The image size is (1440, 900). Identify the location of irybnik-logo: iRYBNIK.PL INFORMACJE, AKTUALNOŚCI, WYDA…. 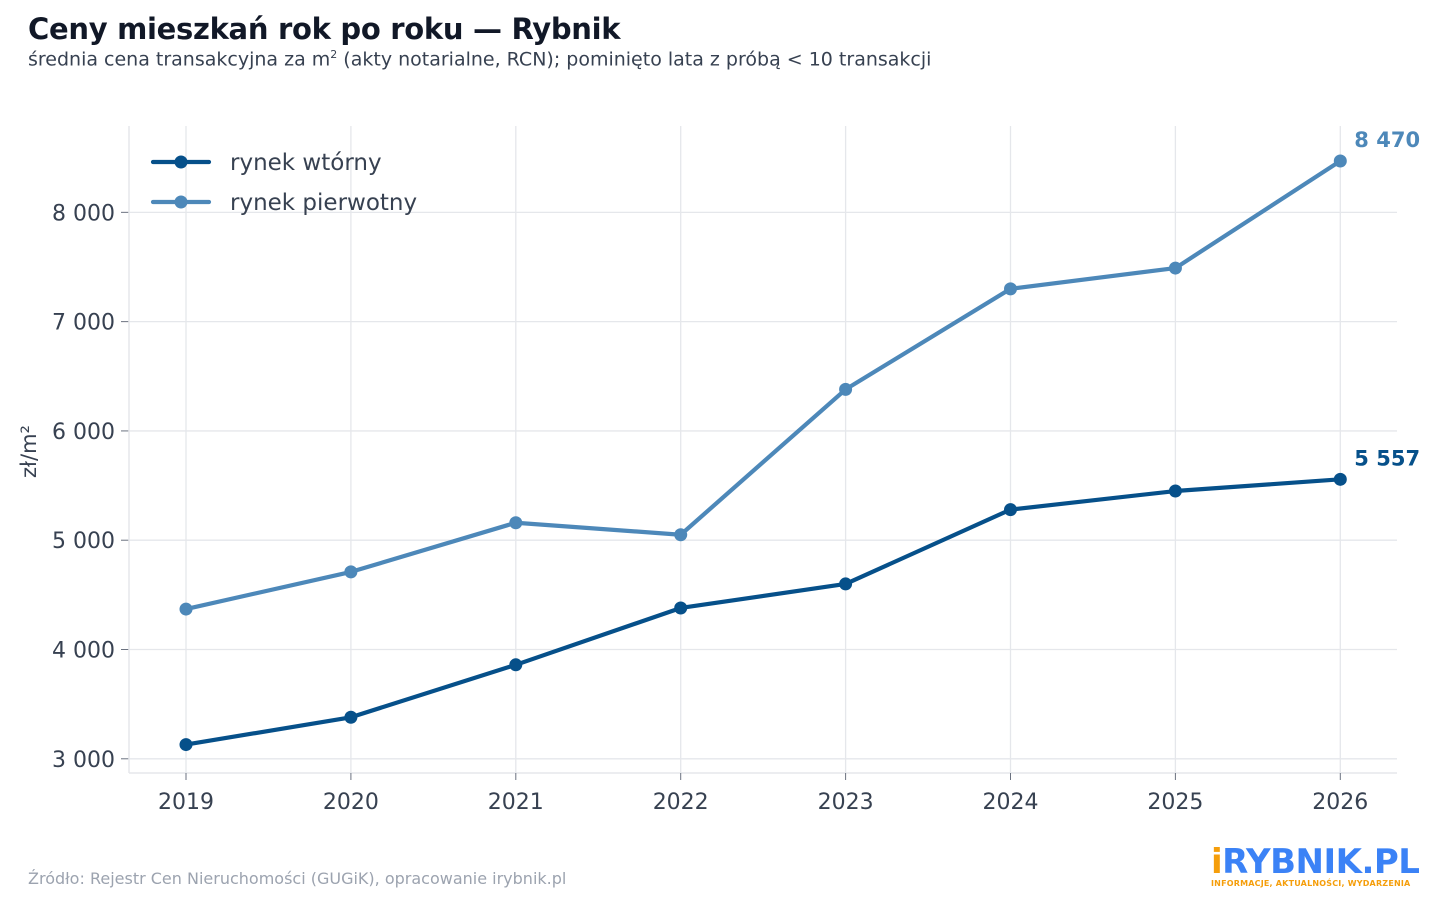
(1315, 868).